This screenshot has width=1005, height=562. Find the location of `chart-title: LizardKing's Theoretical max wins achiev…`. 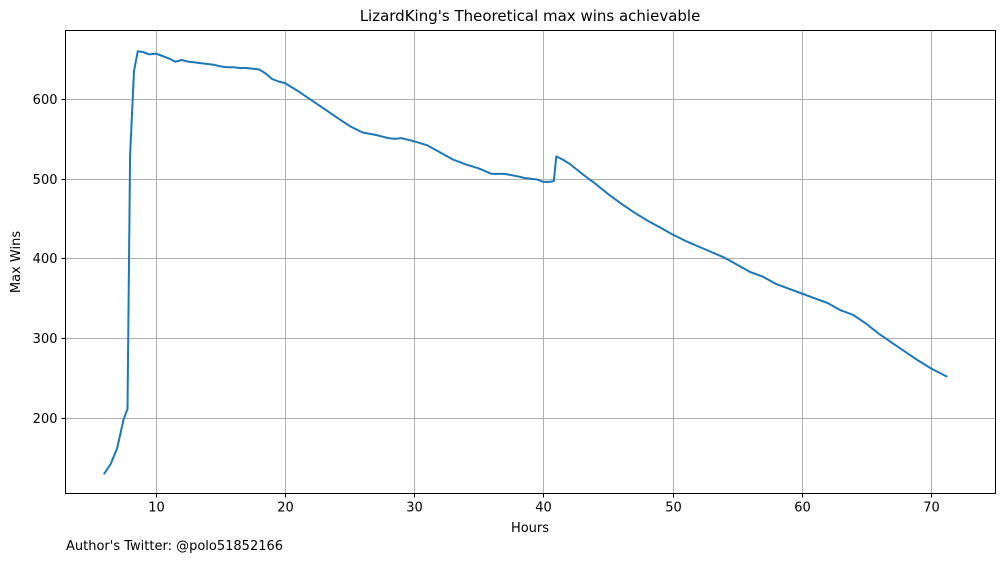

chart-title: LizardKing's Theoretical max wins achiev… is located at coordinates (530, 16).